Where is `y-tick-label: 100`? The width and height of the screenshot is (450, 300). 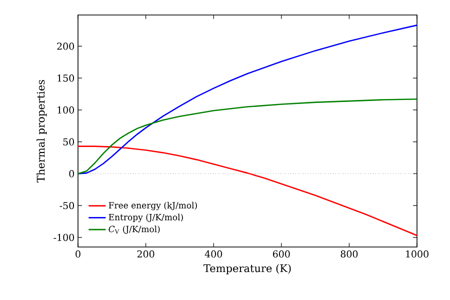 y-tick-label: 100 is located at coordinates (66, 110).